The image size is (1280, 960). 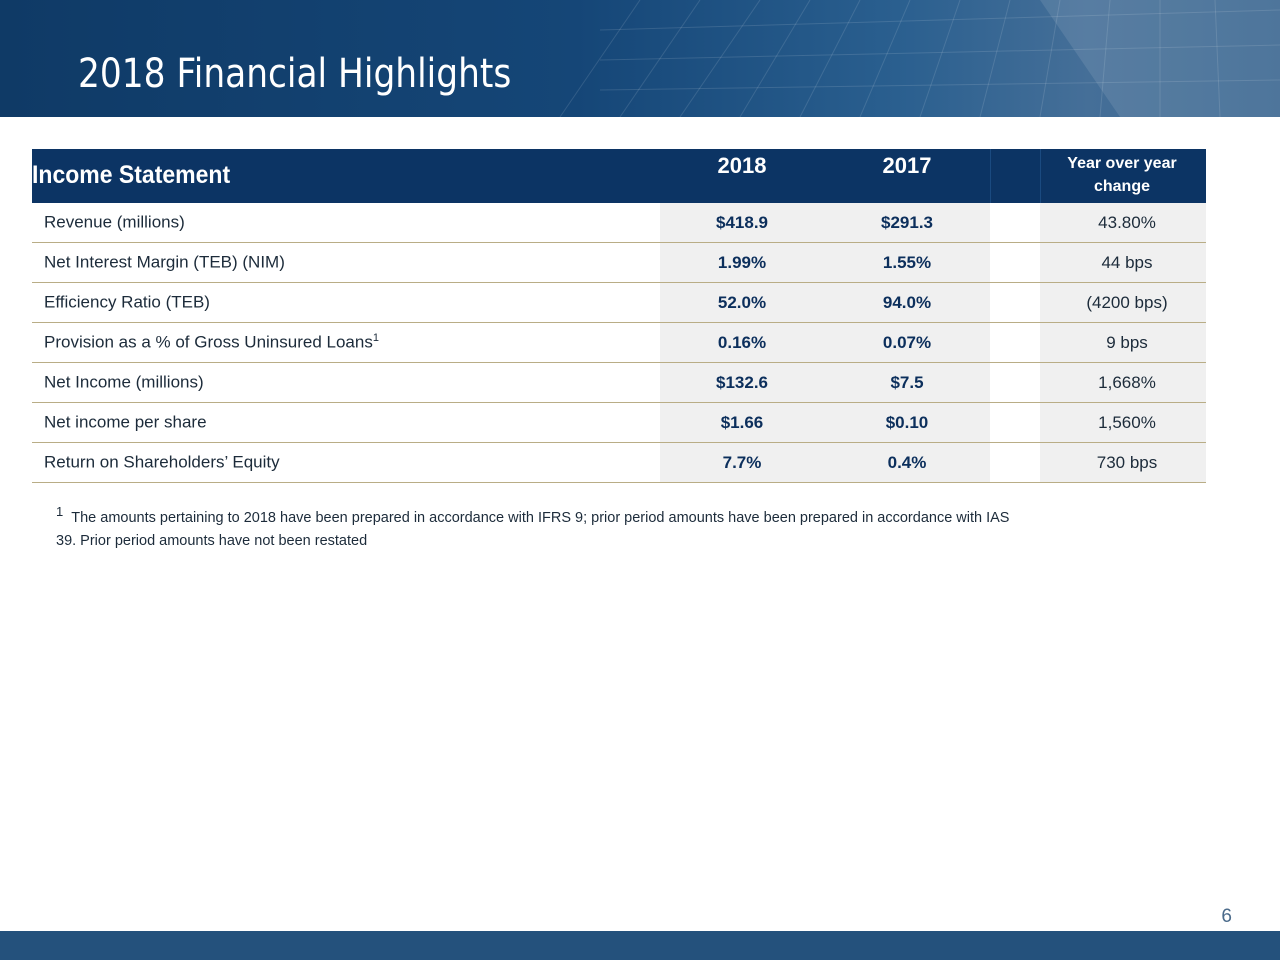 I want to click on table-row: Revenue (millions) $418.9 $291.3 43.80%, so click(x=619, y=223).